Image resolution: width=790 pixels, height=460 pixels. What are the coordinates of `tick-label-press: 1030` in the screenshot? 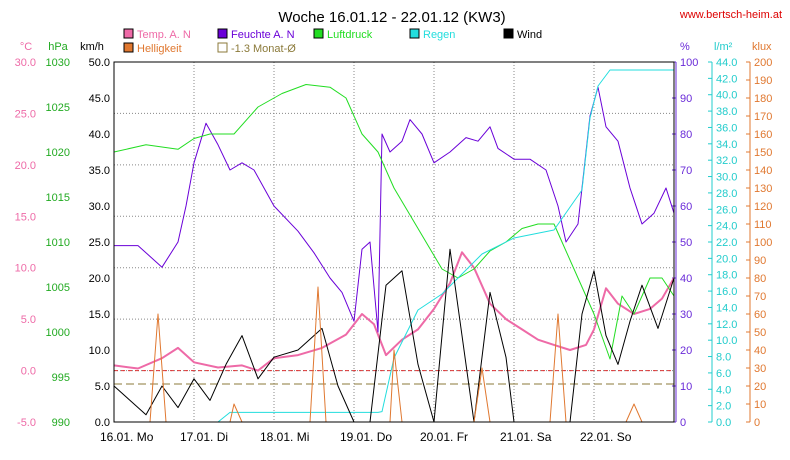 It's located at (58, 63).